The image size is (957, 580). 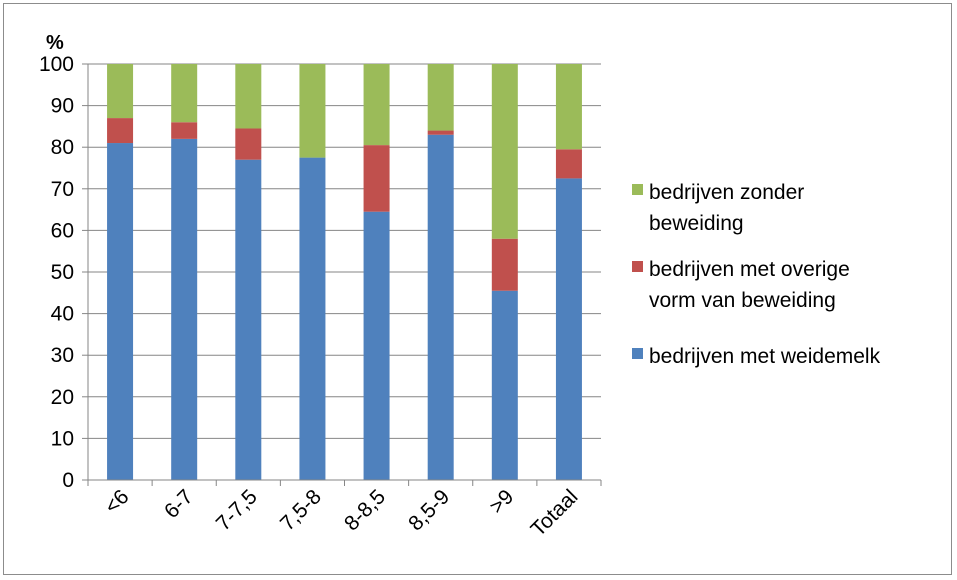 I want to click on x-tick-label: 7,5-8, so click(x=301, y=510).